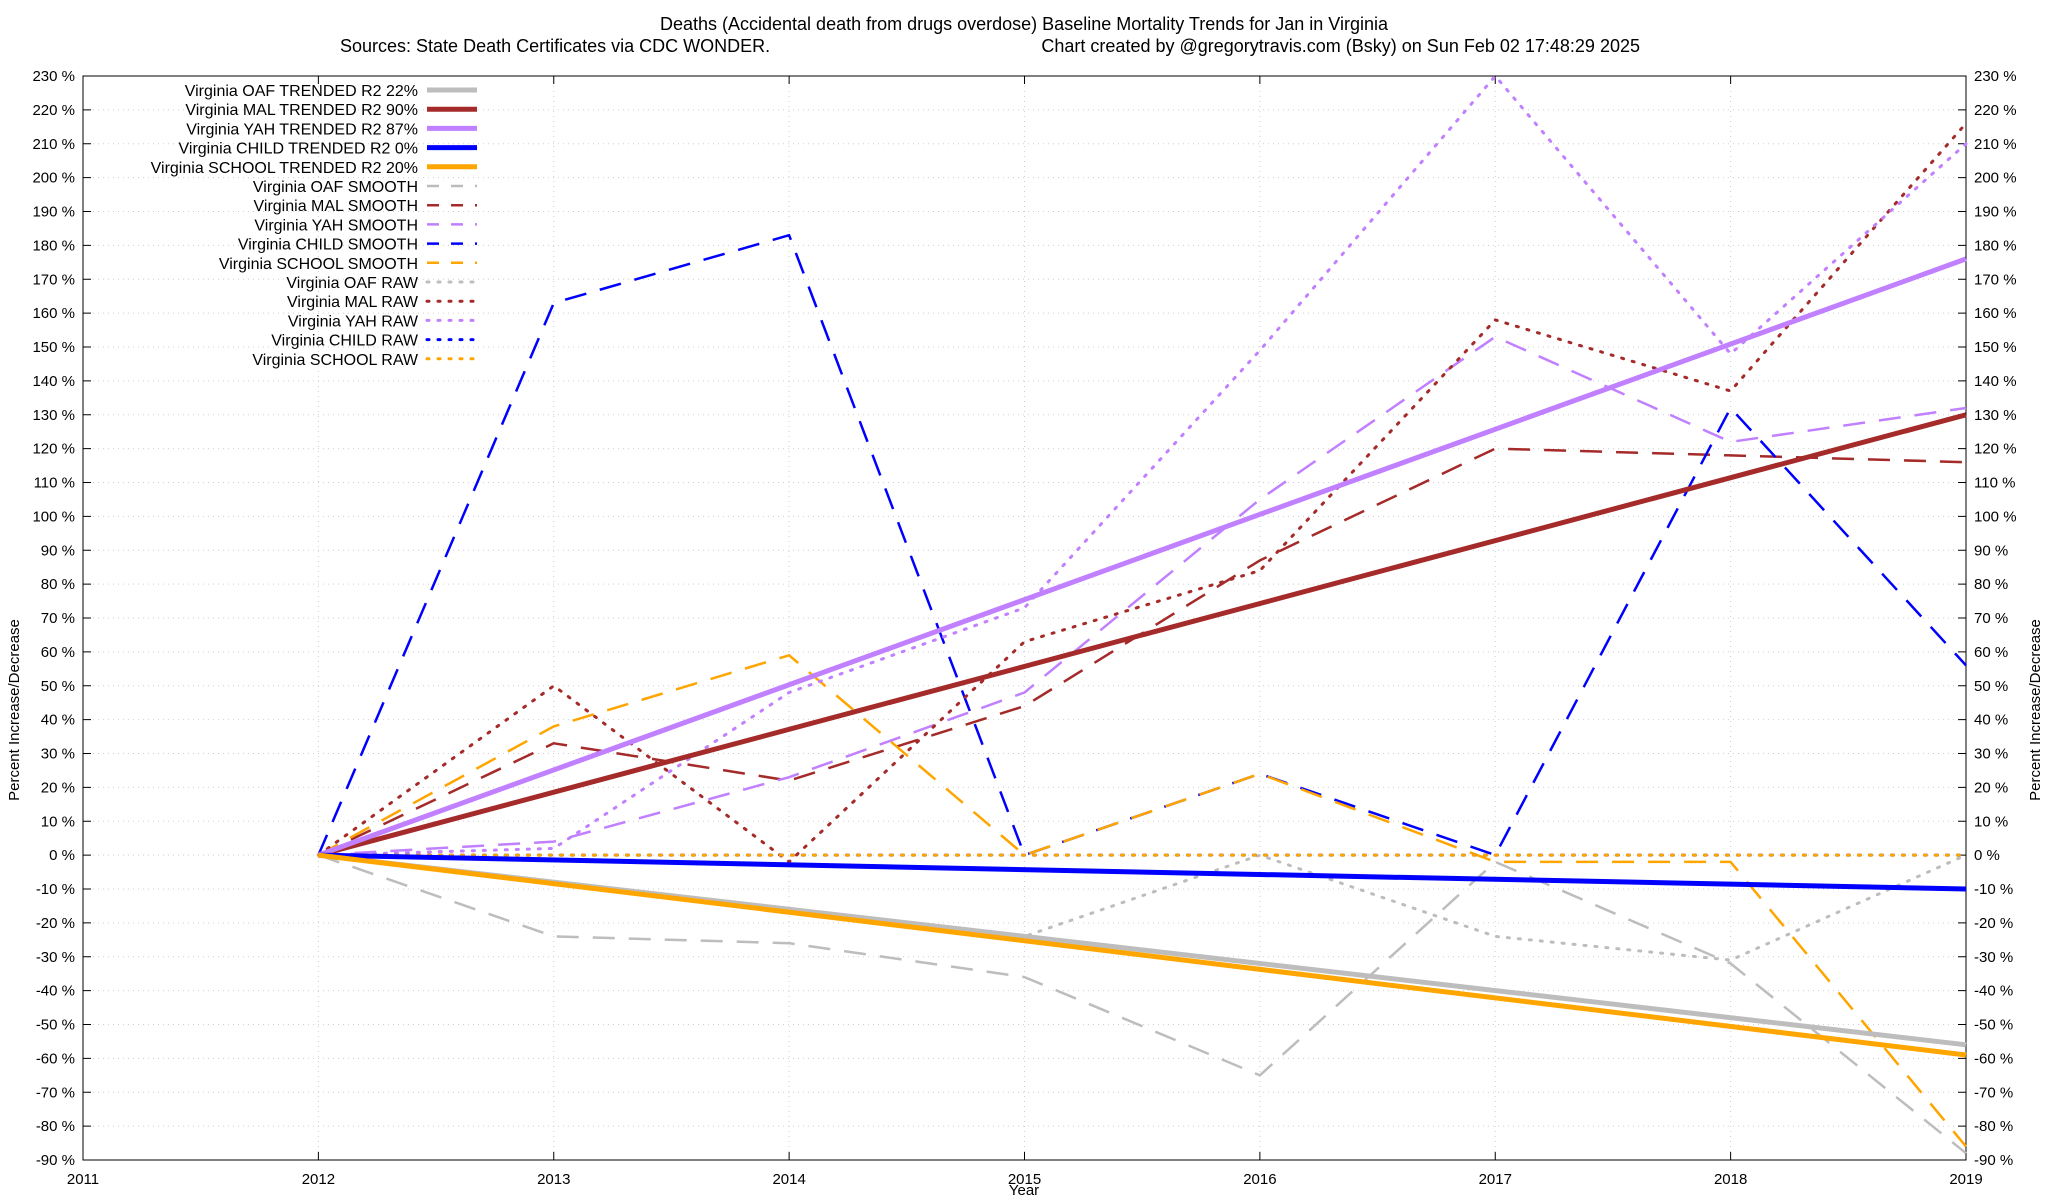 Image resolution: width=2048 pixels, height=1200 pixels. Describe the element at coordinates (58, 618) in the screenshot. I see `y-tick-label-left: 70 %` at that location.